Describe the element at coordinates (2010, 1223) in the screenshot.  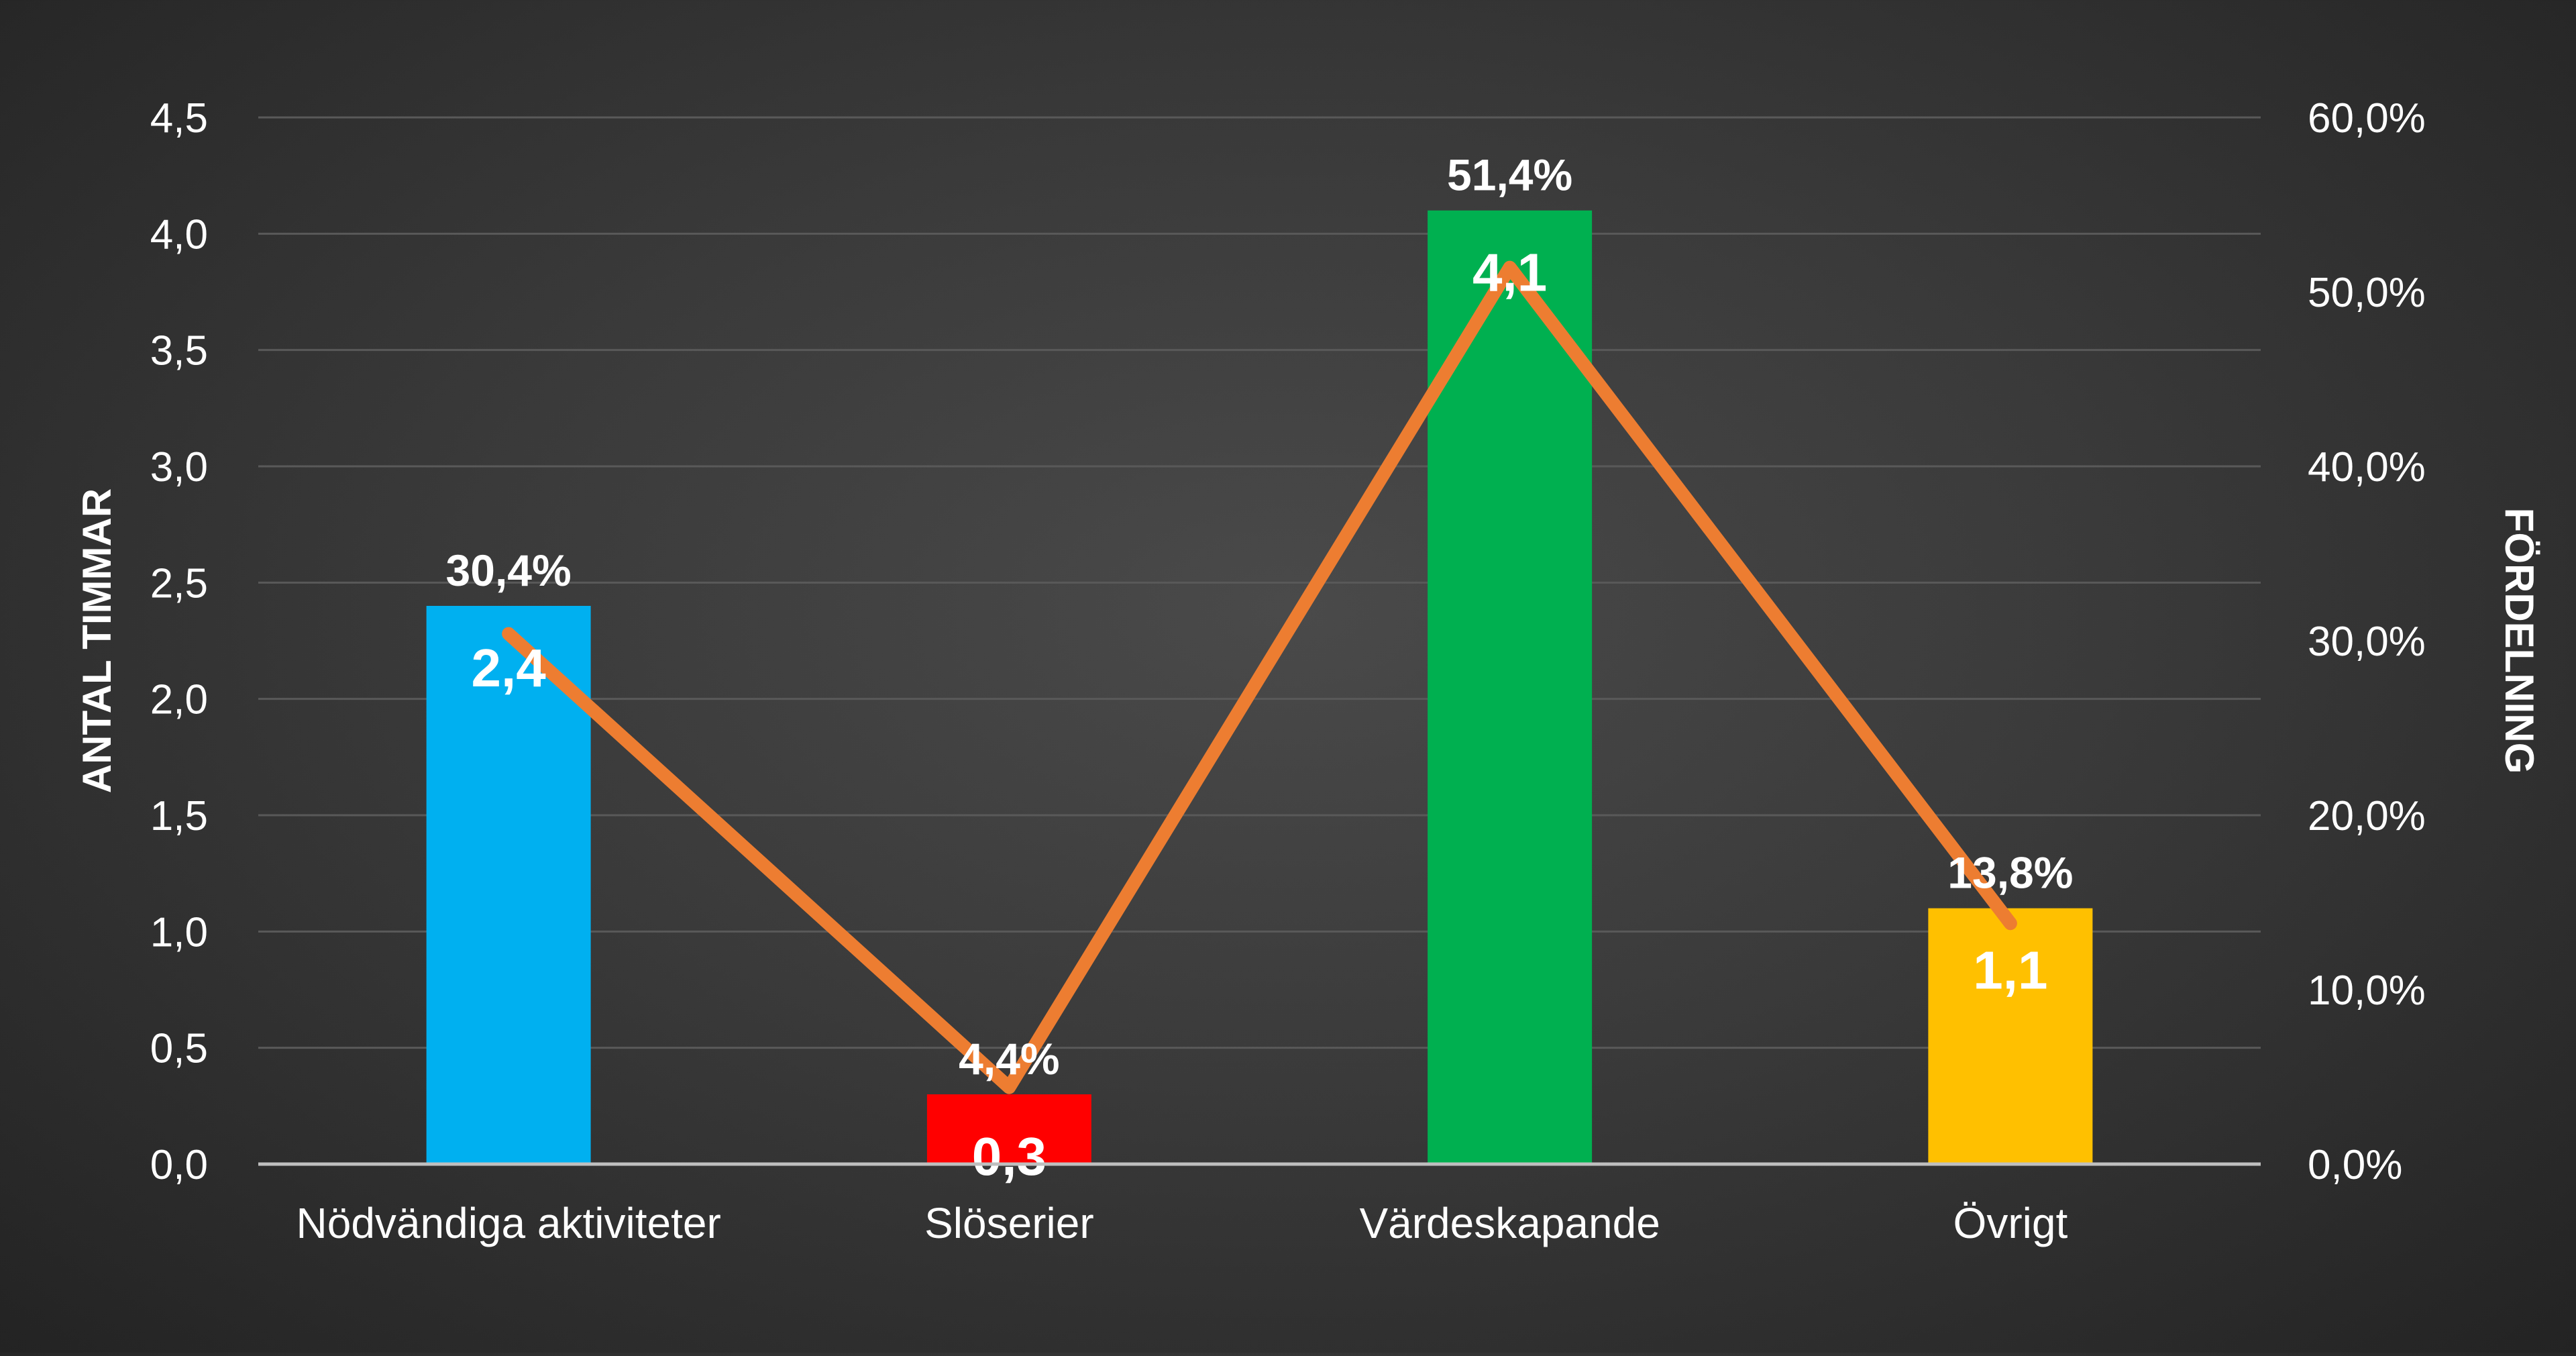
I see `x-tick-label: Övrigt` at that location.